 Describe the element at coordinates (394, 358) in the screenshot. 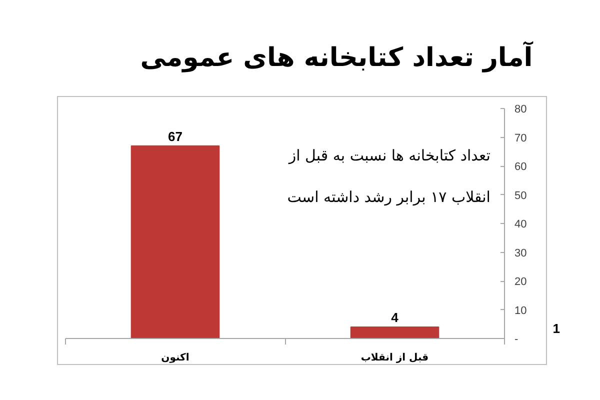

I see `x-tick-label: قبل از انقلاب` at that location.